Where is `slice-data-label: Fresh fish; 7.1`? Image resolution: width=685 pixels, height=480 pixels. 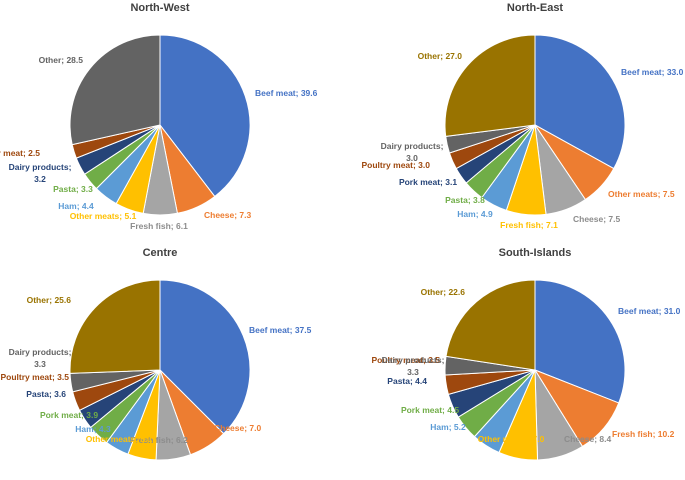
slice-data-label: Fresh fish; 7.1 is located at coordinates (529, 225).